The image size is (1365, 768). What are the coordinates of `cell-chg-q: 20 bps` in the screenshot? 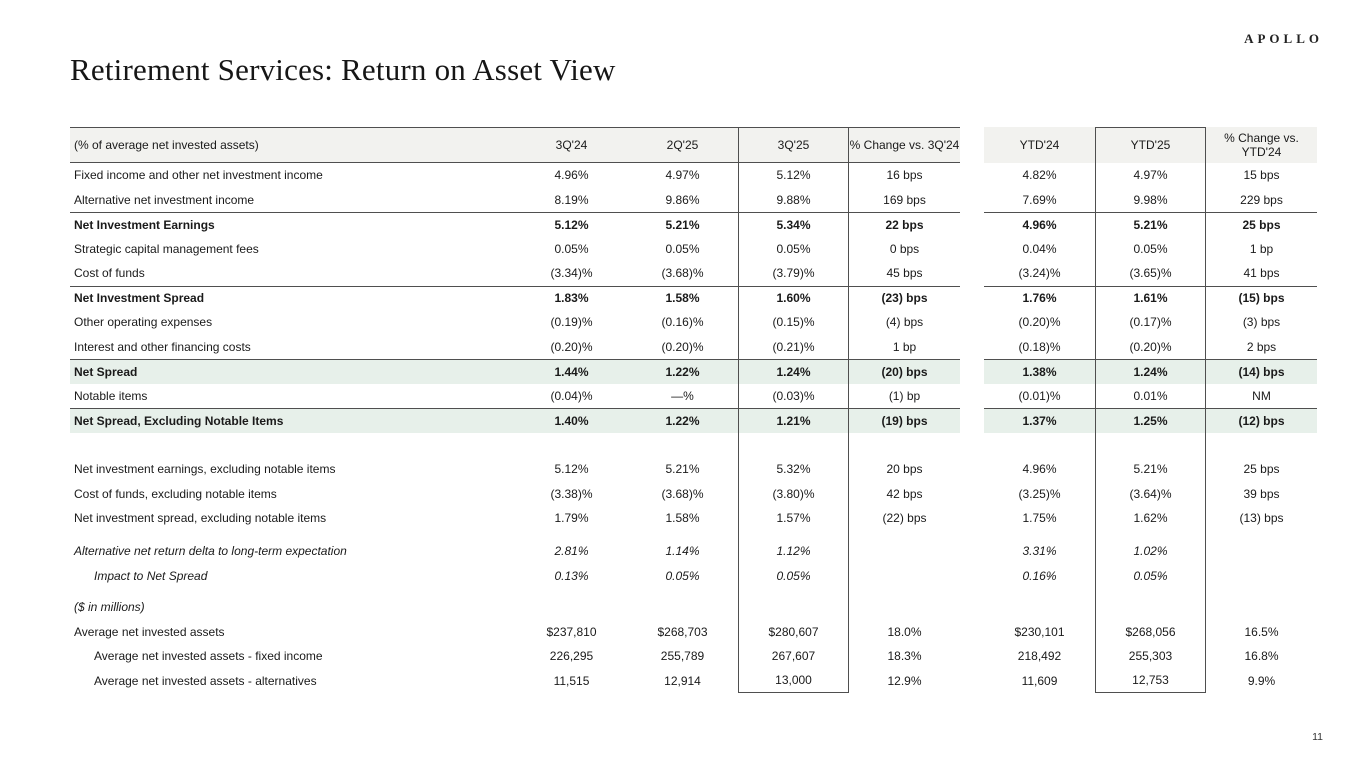 It's located at (904, 469).